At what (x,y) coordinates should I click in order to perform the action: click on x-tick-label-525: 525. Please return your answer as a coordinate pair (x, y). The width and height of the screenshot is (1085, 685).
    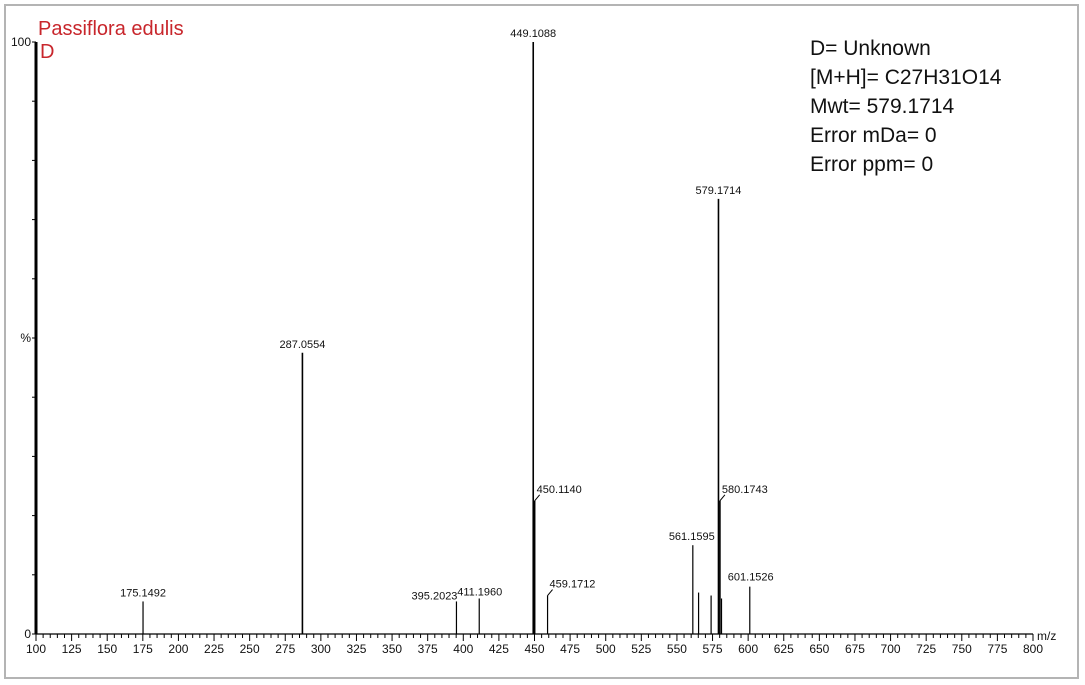
    Looking at the image, I should click on (641, 649).